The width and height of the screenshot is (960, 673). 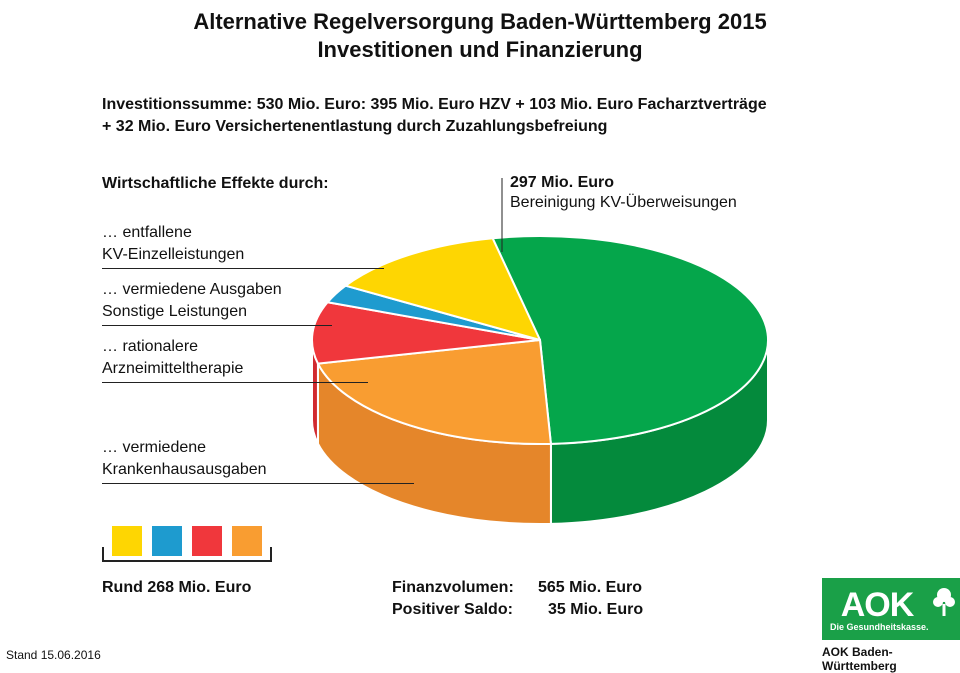 What do you see at coordinates (173, 368) in the screenshot?
I see `label-arznei-line2: Arzneimitteltherapie` at bounding box center [173, 368].